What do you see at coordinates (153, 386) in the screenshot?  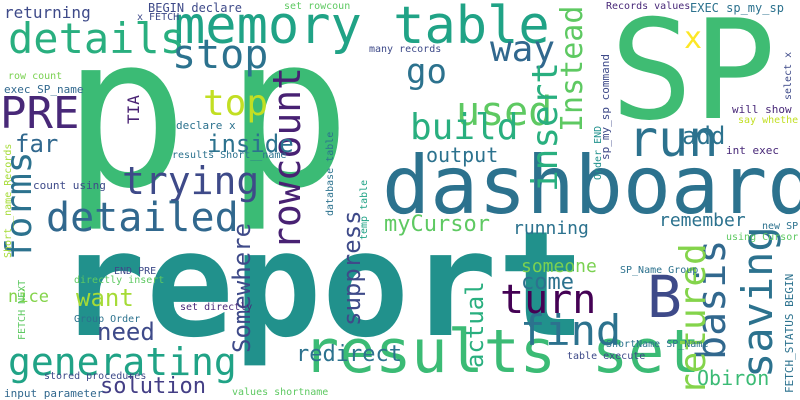 I see `word-solution: solution` at bounding box center [153, 386].